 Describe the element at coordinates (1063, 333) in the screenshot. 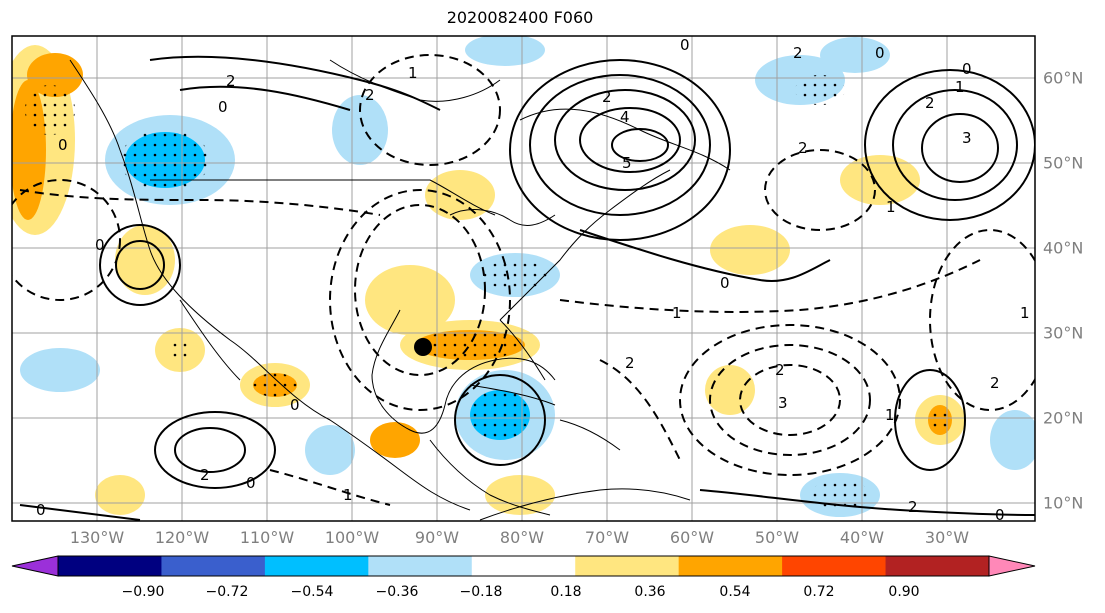

I see `lat-label: 30°N` at that location.